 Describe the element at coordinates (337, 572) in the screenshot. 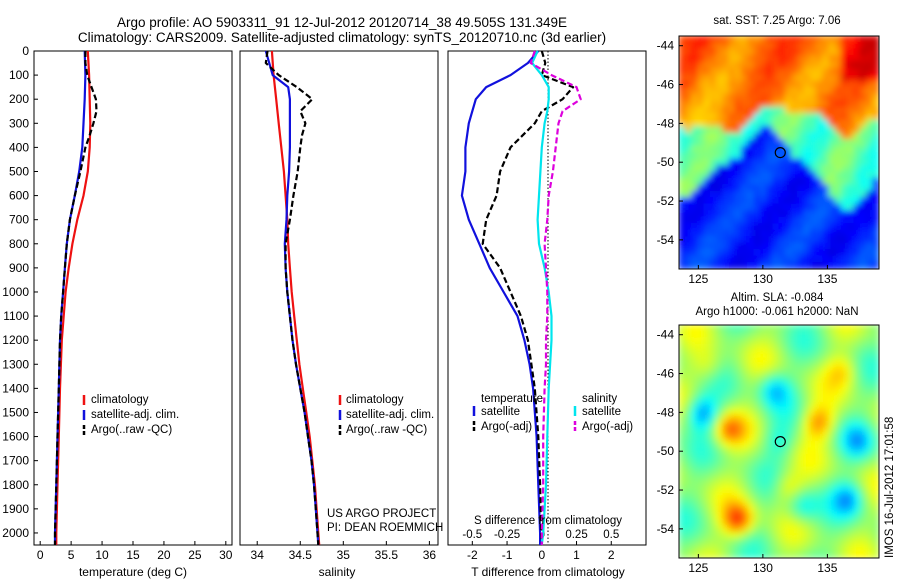

I see `salinity-x-label: salinity` at that location.